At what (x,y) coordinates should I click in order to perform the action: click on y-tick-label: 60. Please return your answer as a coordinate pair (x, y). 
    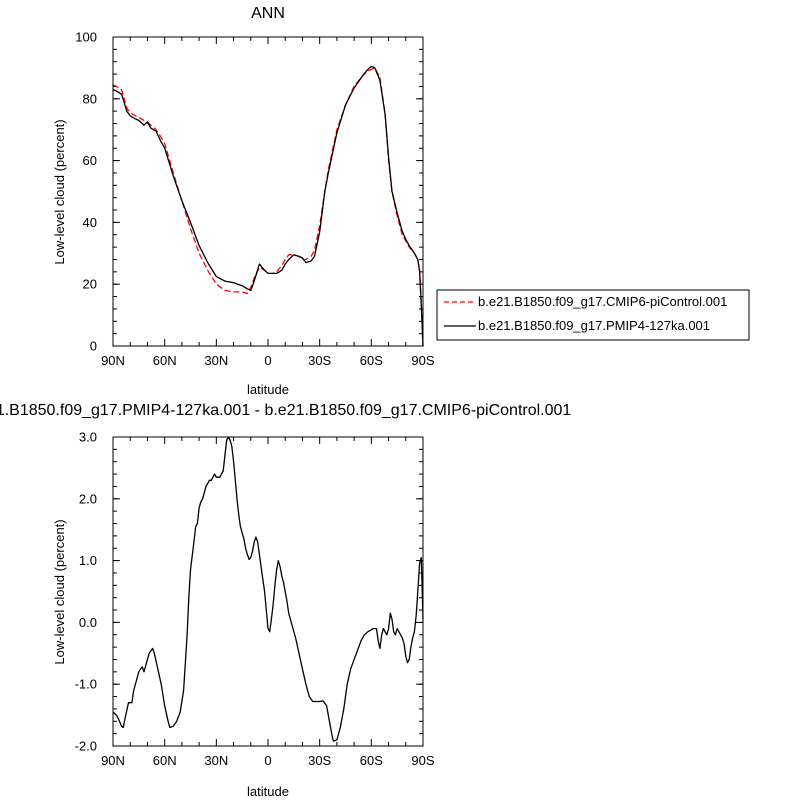
    Looking at the image, I should click on (90, 160).